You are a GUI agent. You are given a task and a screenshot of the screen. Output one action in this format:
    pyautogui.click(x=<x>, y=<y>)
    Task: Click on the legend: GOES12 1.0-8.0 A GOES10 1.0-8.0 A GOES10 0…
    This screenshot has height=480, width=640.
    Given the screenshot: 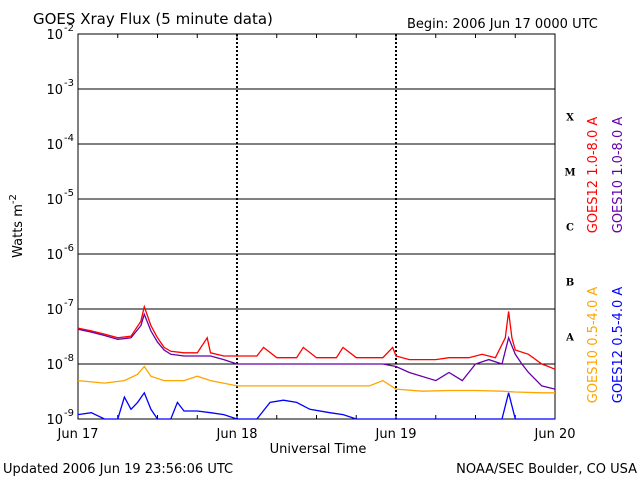 What is the action you would take?
    pyautogui.click(x=606, y=260)
    